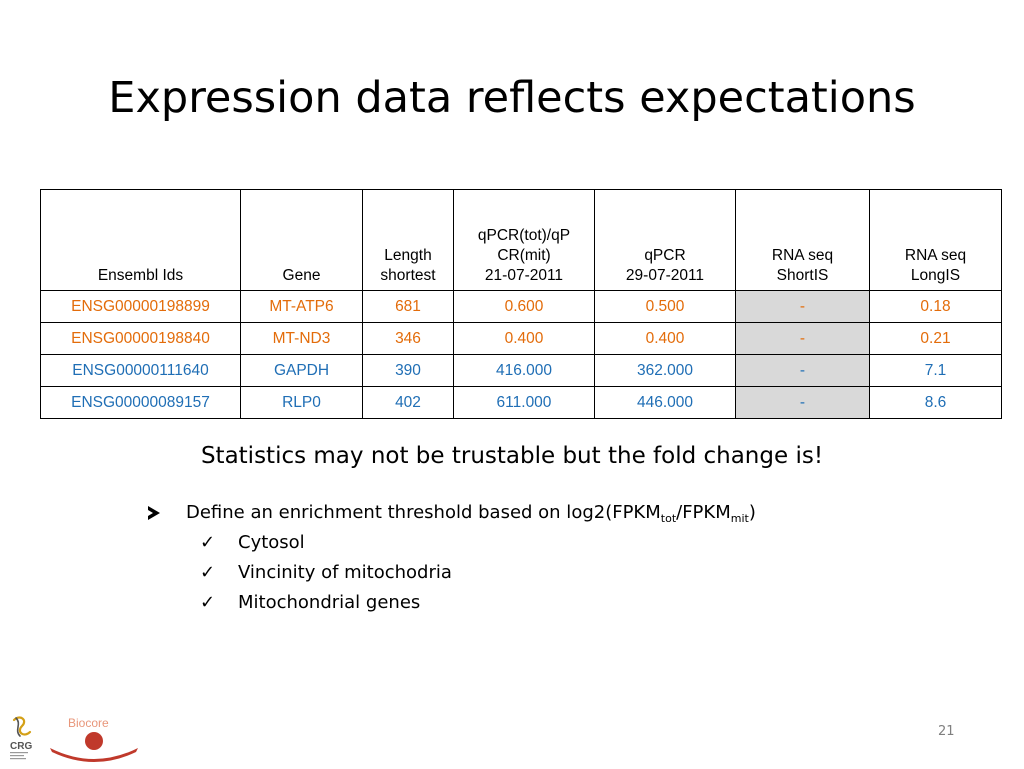  What do you see at coordinates (140, 338) in the screenshot?
I see `cell-ensembl-id: ENSG00000198840` at bounding box center [140, 338].